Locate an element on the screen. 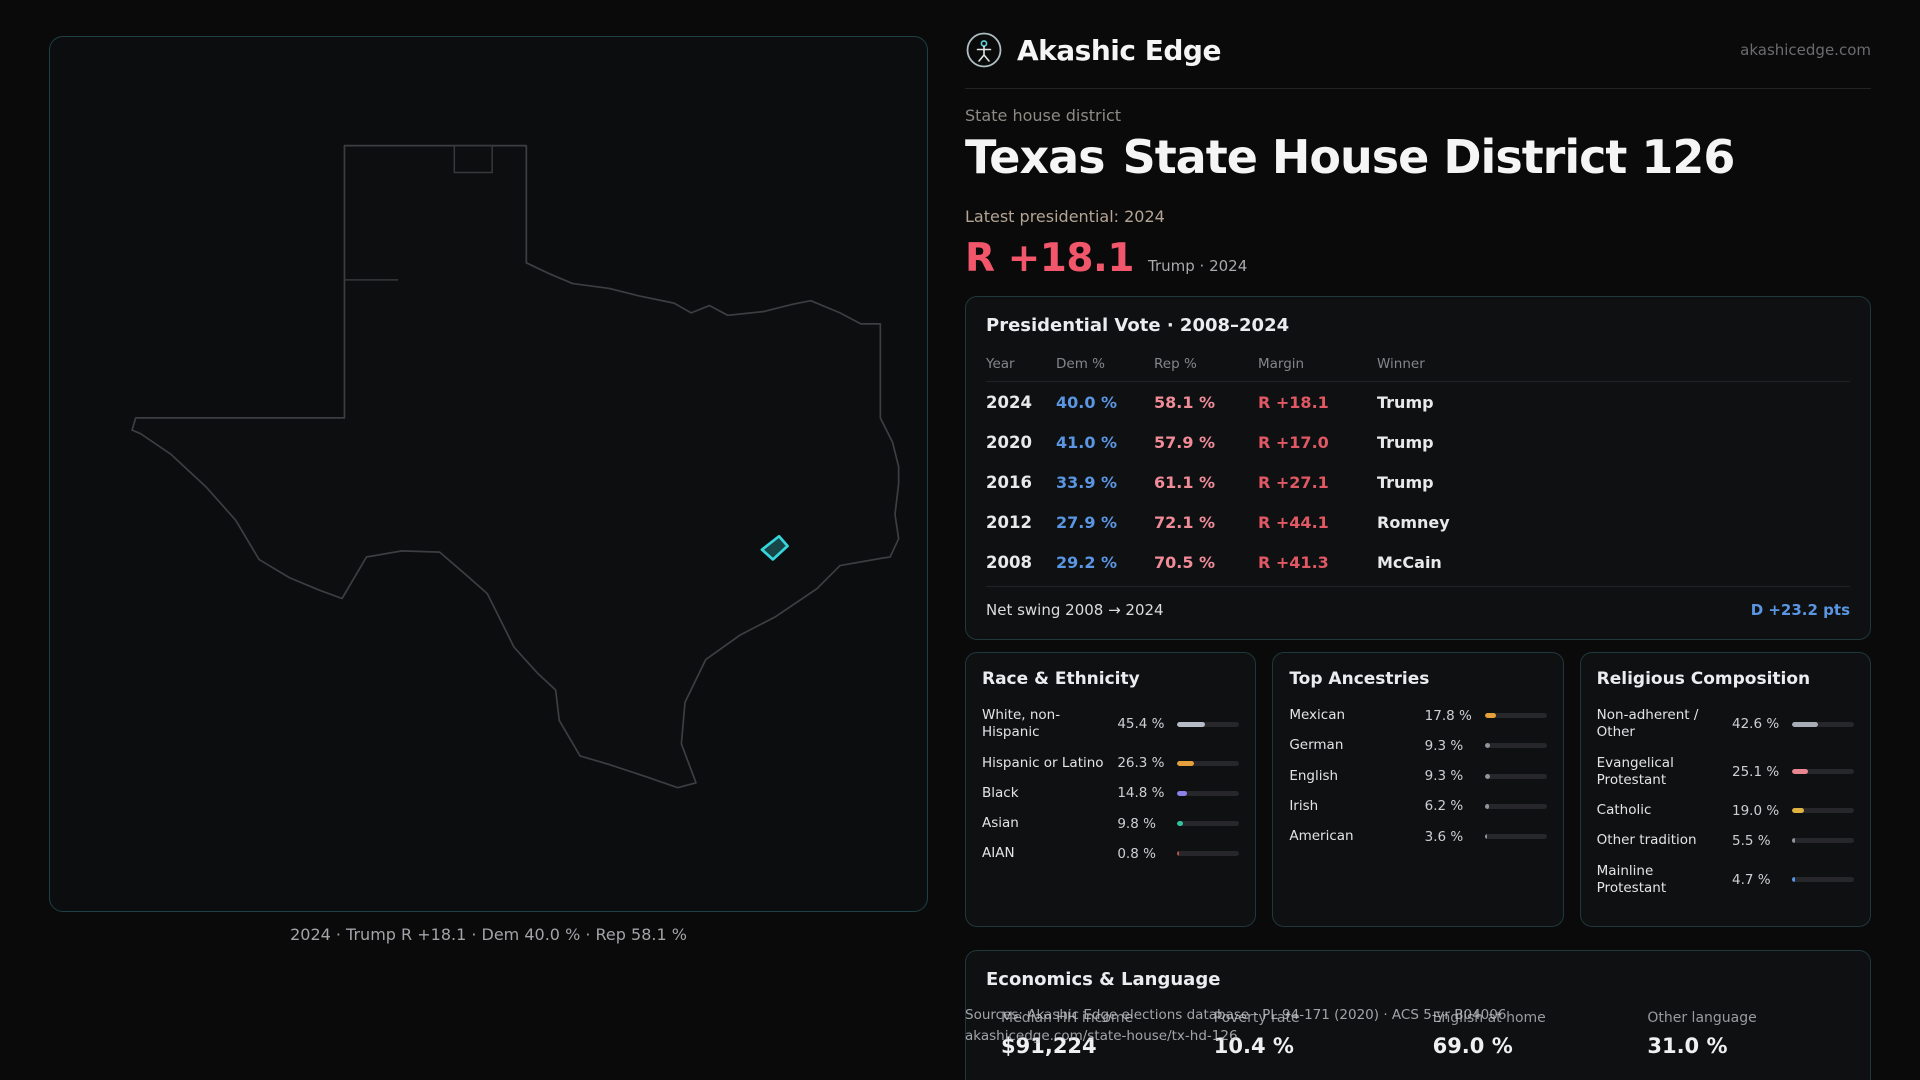  stat-row: English 9.3 % is located at coordinates (1418, 776).